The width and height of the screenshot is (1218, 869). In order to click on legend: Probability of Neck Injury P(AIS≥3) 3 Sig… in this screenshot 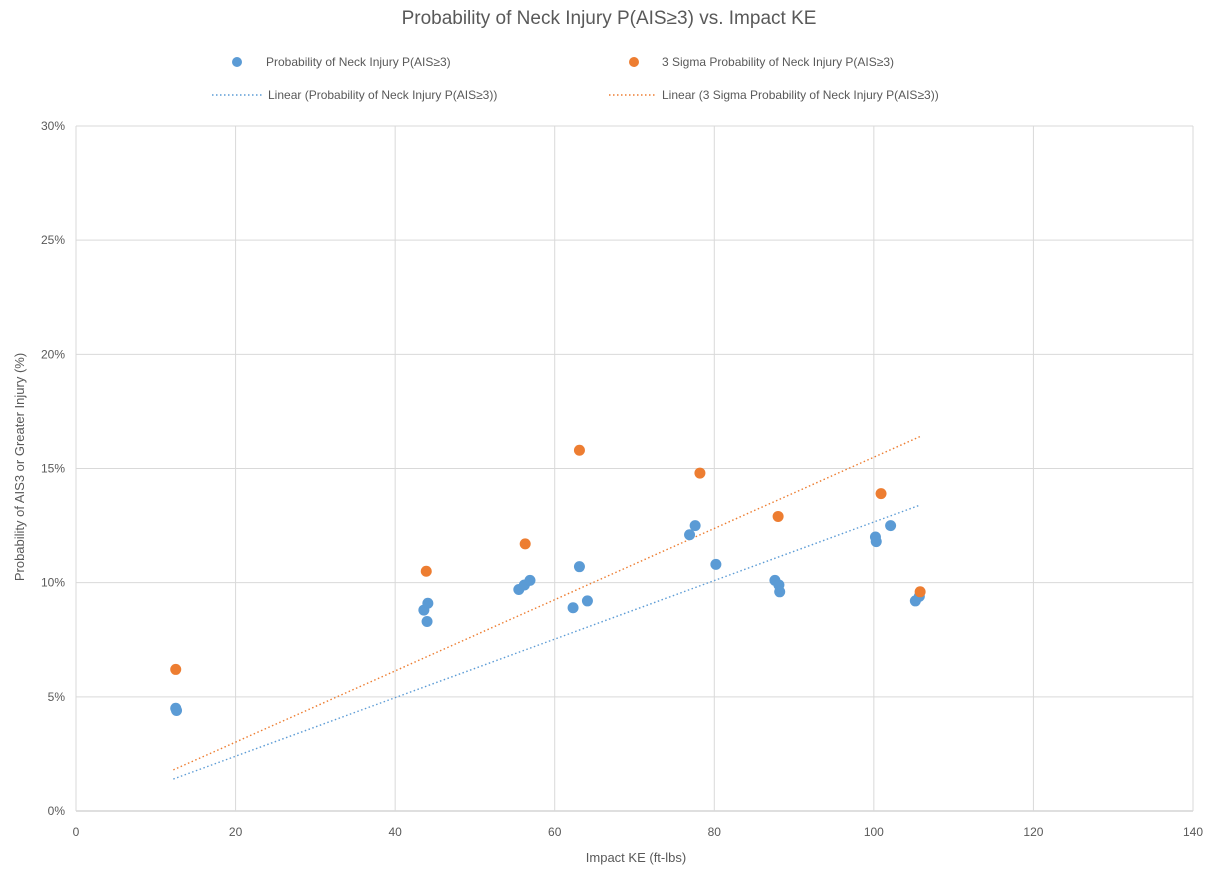, I will do `click(575, 78)`.